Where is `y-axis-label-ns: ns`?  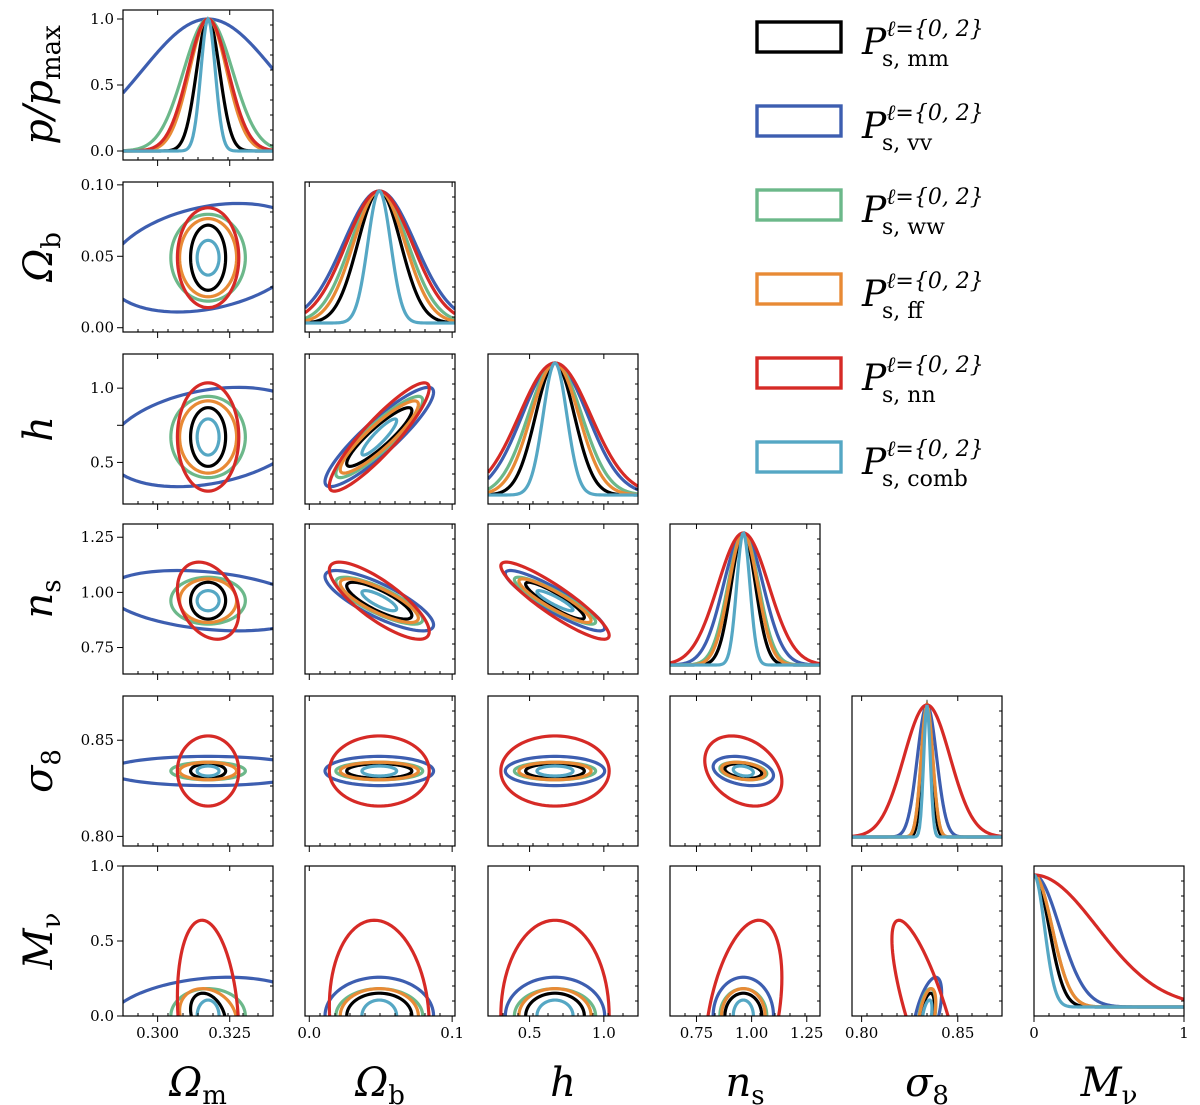
y-axis-label-ns: ns is located at coordinates (41, 598).